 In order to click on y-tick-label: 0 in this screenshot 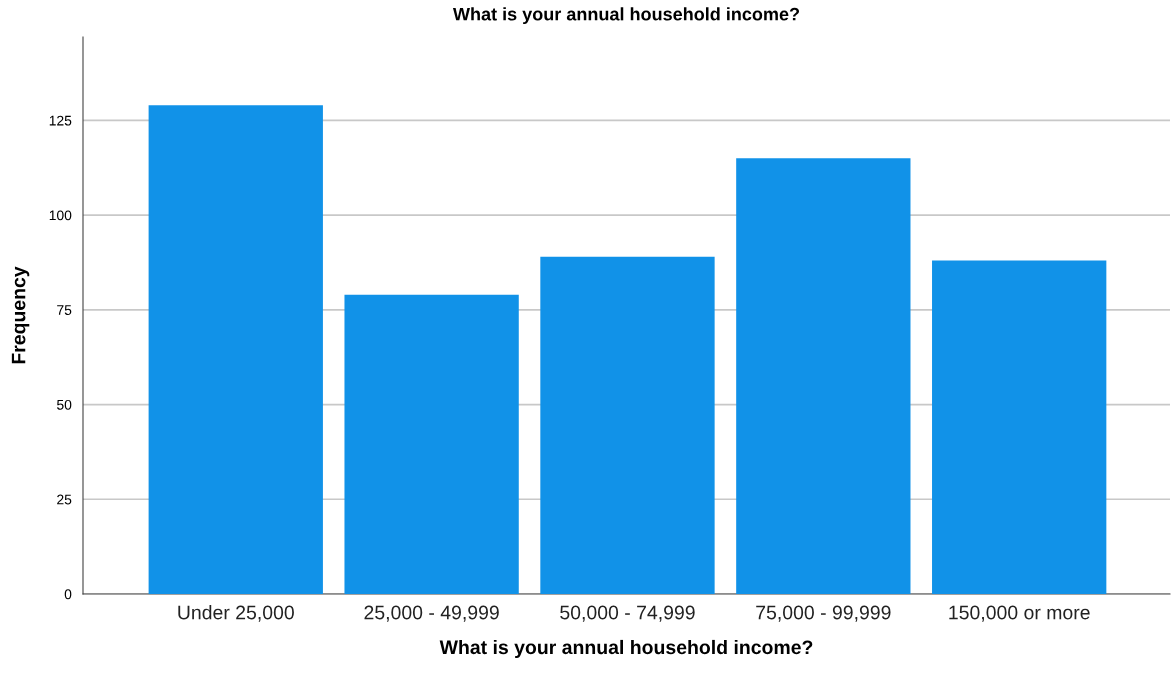, I will do `click(68, 594)`.